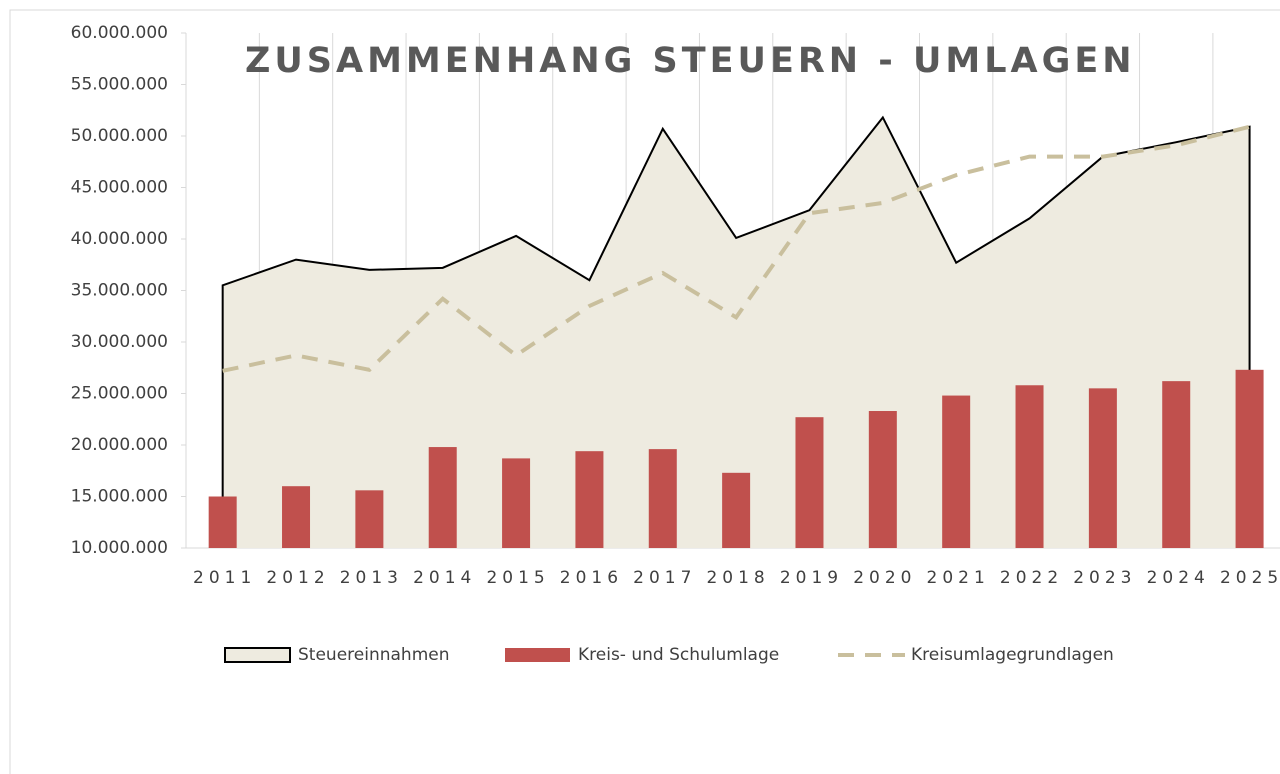 This screenshot has height=774, width=1280. I want to click on y-tick-label: 30.000.000, so click(119, 342).